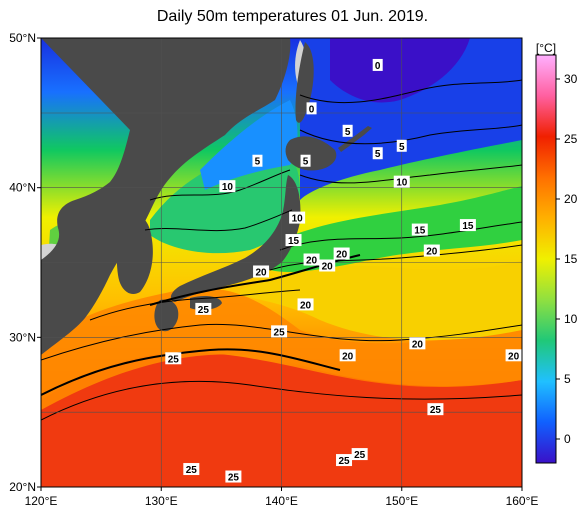 This screenshot has width=585, height=512. I want to click on lat-tick-label: 30°N, so click(22, 337).